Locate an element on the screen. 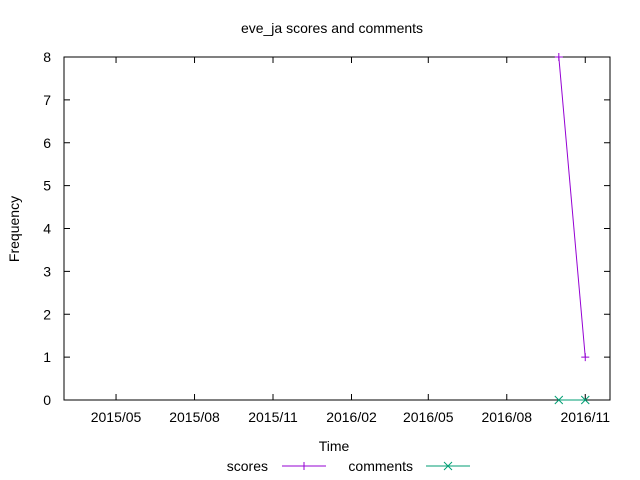 The width and height of the screenshot is (640, 480). x-tick-label: 2016/05 is located at coordinates (428, 417).